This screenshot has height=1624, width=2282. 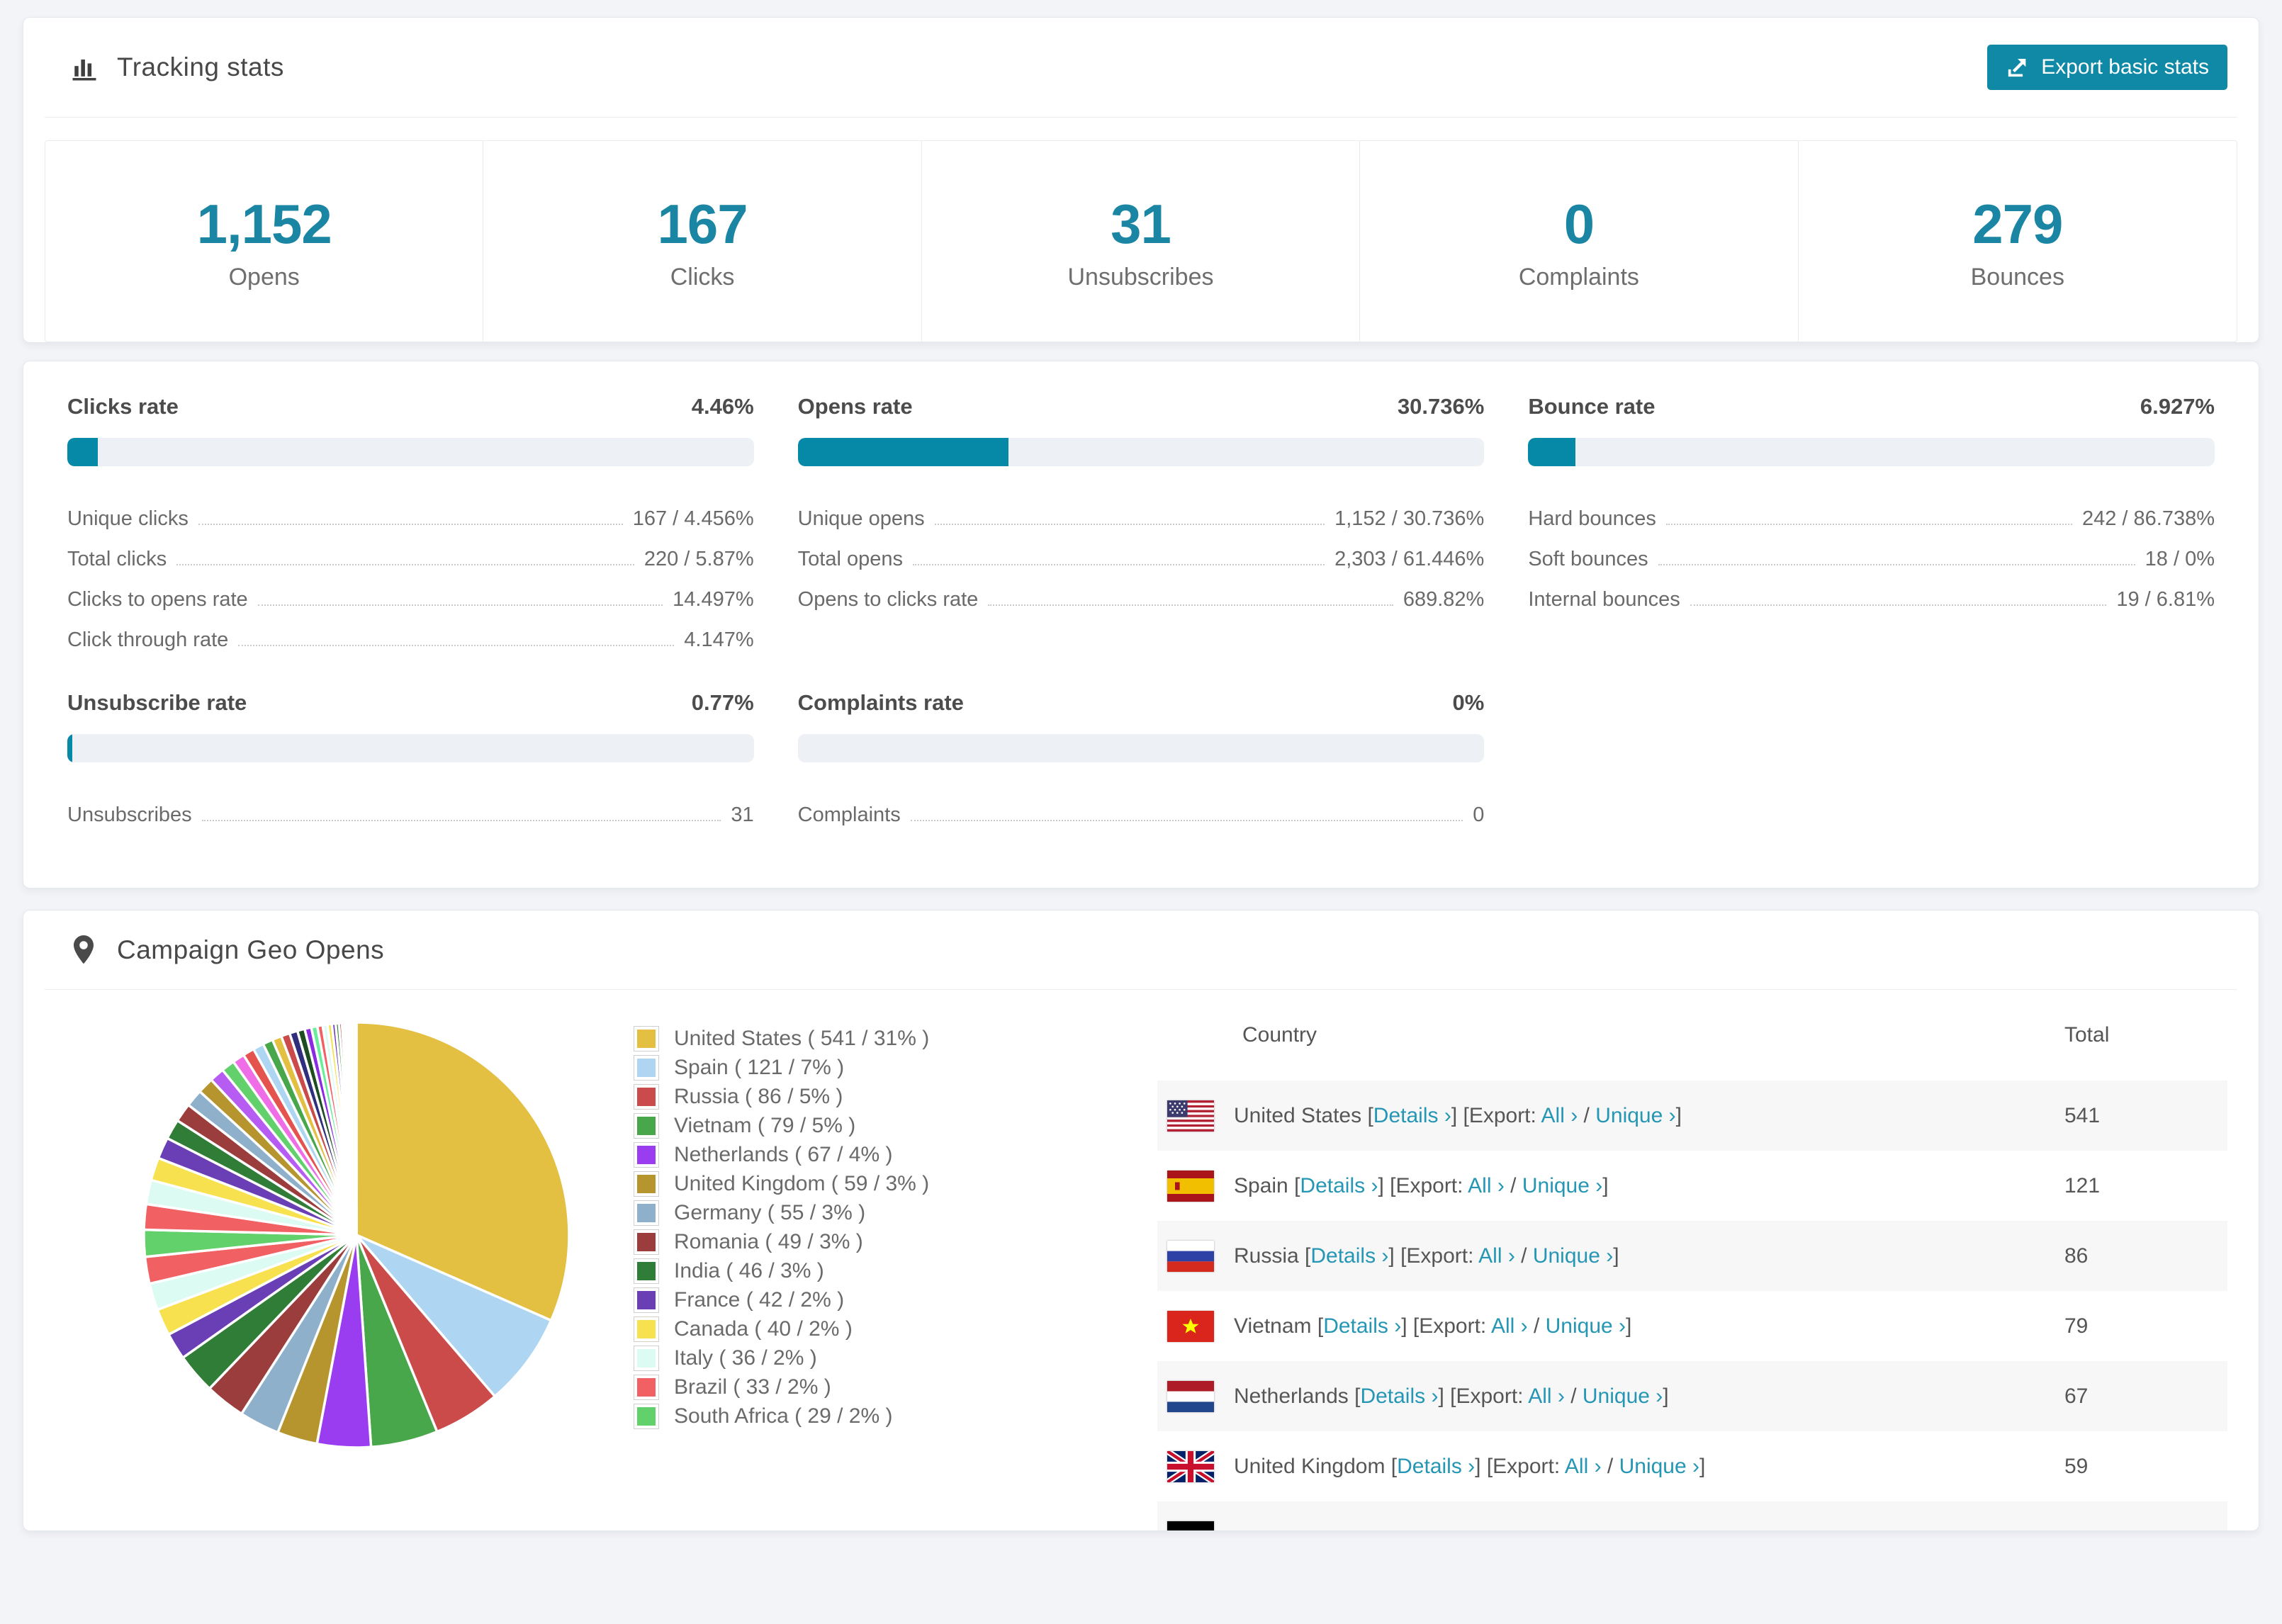 What do you see at coordinates (885, 1358) in the screenshot?
I see `legend-item-italy: Italy ( 36 / 2% )` at bounding box center [885, 1358].